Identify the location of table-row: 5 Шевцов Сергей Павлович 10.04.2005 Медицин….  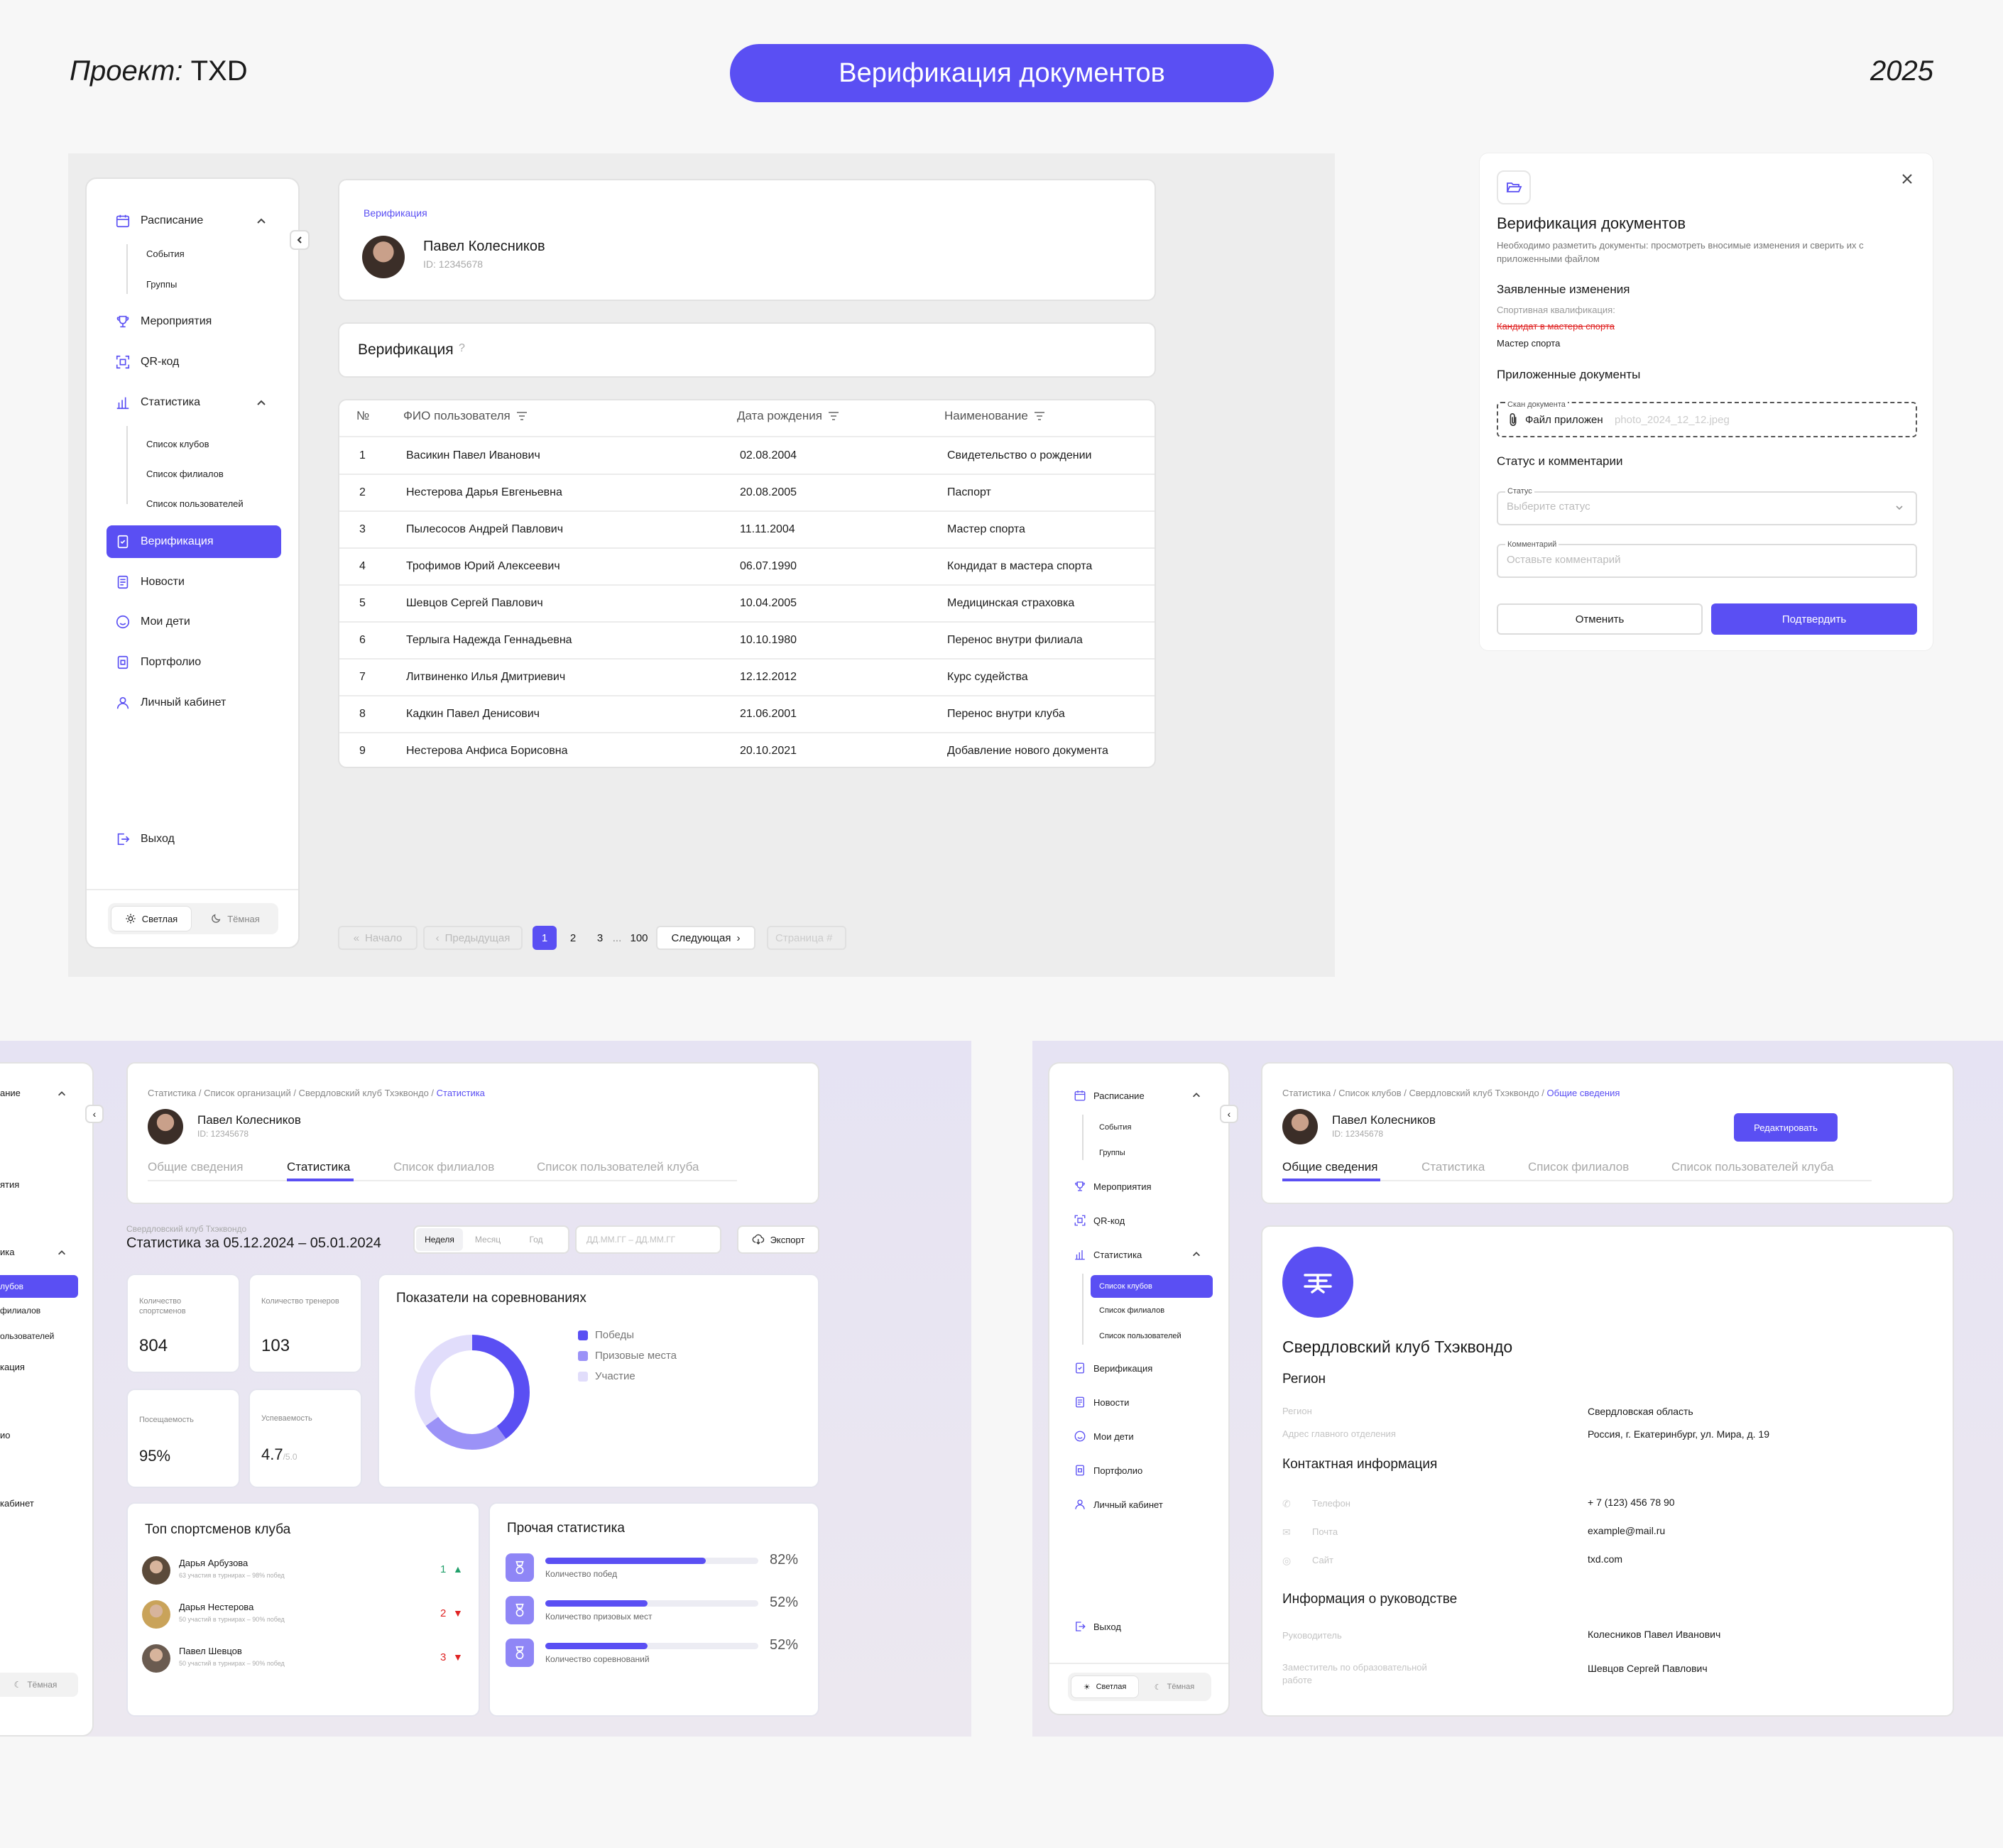
(747, 603).